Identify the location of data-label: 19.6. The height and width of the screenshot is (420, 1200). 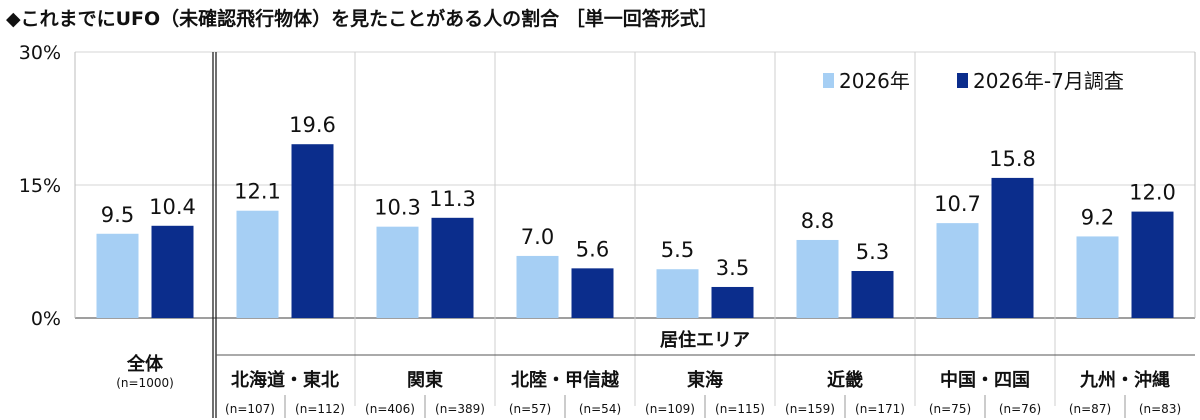
(312, 125).